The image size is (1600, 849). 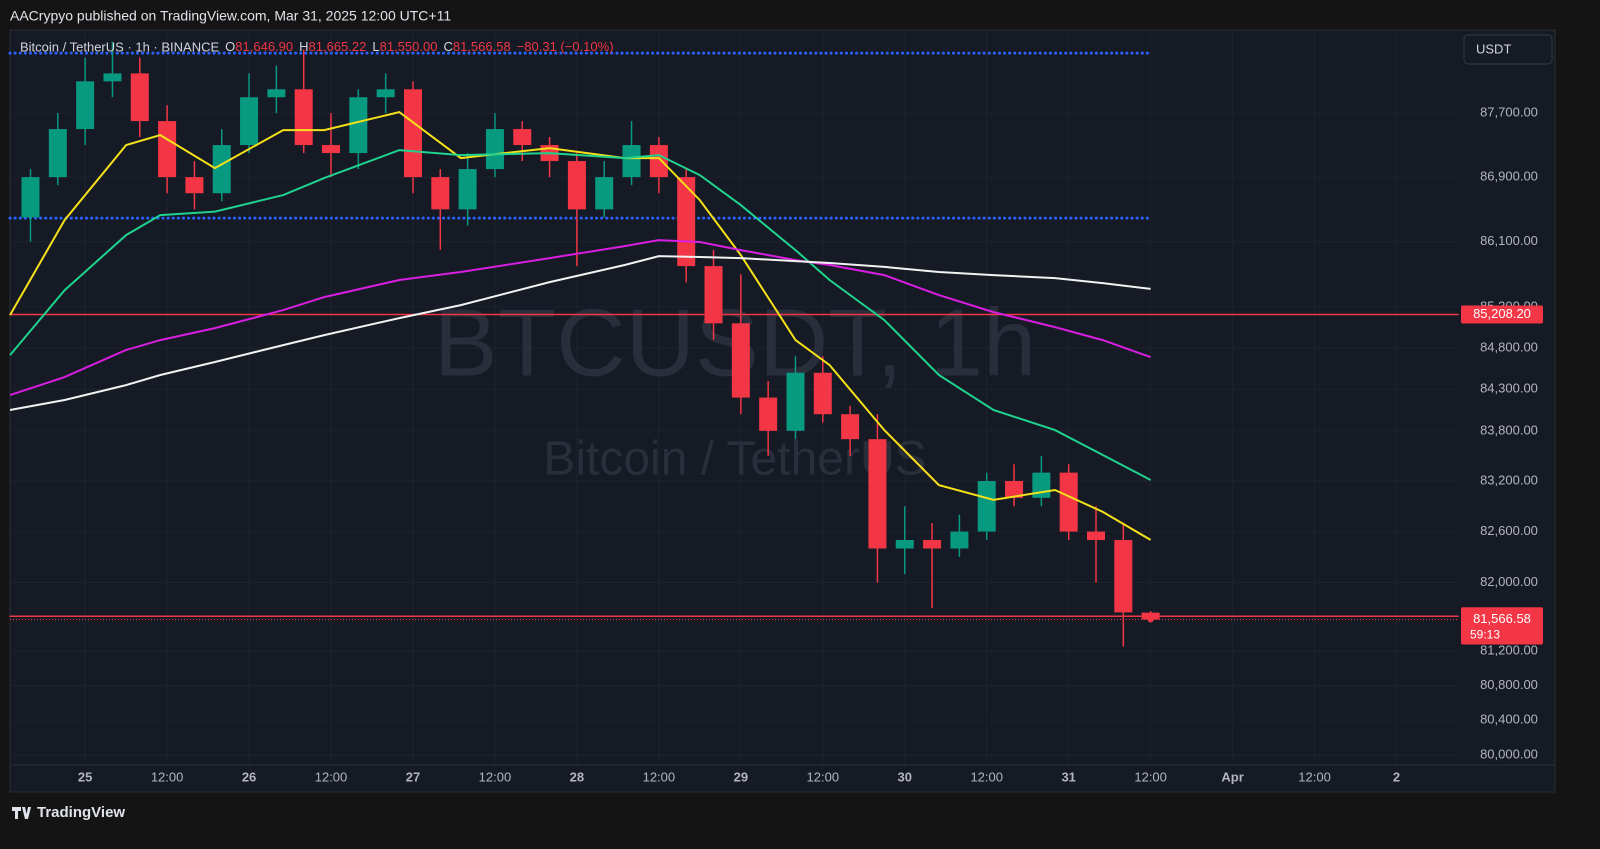 I want to click on y-tick-label: 87,700.00, so click(x=1509, y=112).